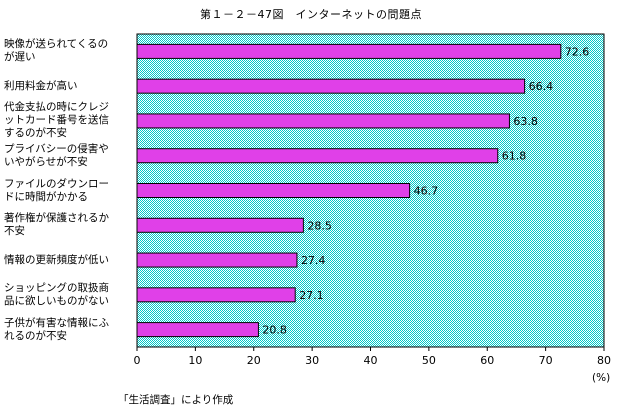  What do you see at coordinates (56, 329) in the screenshot?
I see `category-label: 子供が有害な情報にふ れるのが不安` at bounding box center [56, 329].